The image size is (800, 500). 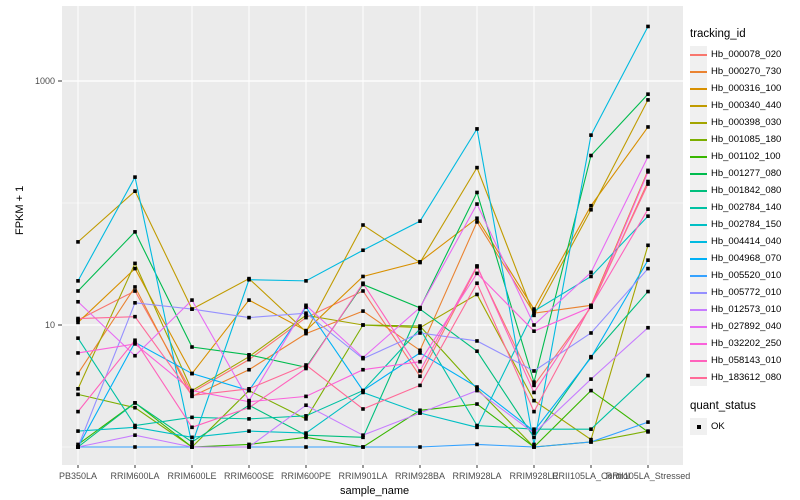 I want to click on legend-item-label: Hb_058143_010, so click(x=746, y=360).